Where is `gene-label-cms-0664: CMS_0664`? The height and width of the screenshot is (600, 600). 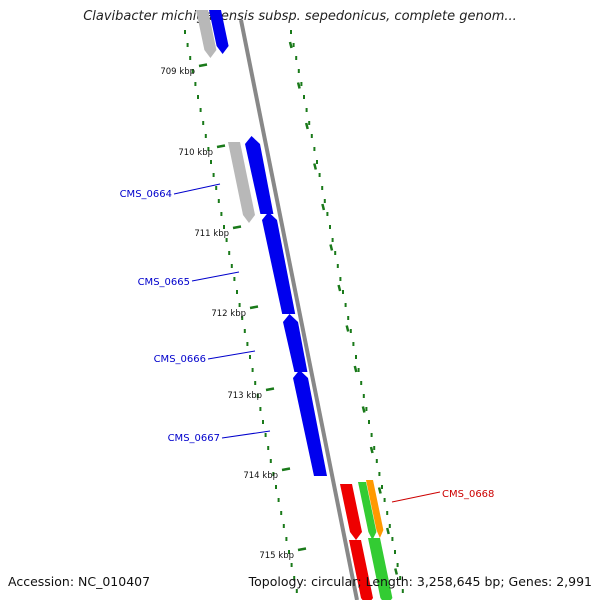
gene-label-cms-0664: CMS_0664 is located at coordinates (146, 194).